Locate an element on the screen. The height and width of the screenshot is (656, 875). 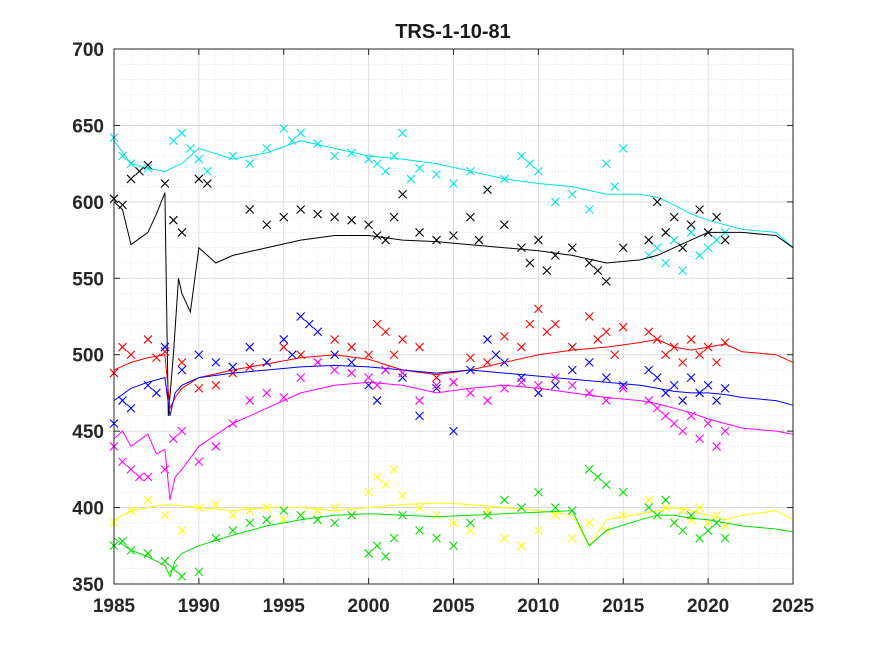
x-tick-label: 2020 is located at coordinates (708, 606).